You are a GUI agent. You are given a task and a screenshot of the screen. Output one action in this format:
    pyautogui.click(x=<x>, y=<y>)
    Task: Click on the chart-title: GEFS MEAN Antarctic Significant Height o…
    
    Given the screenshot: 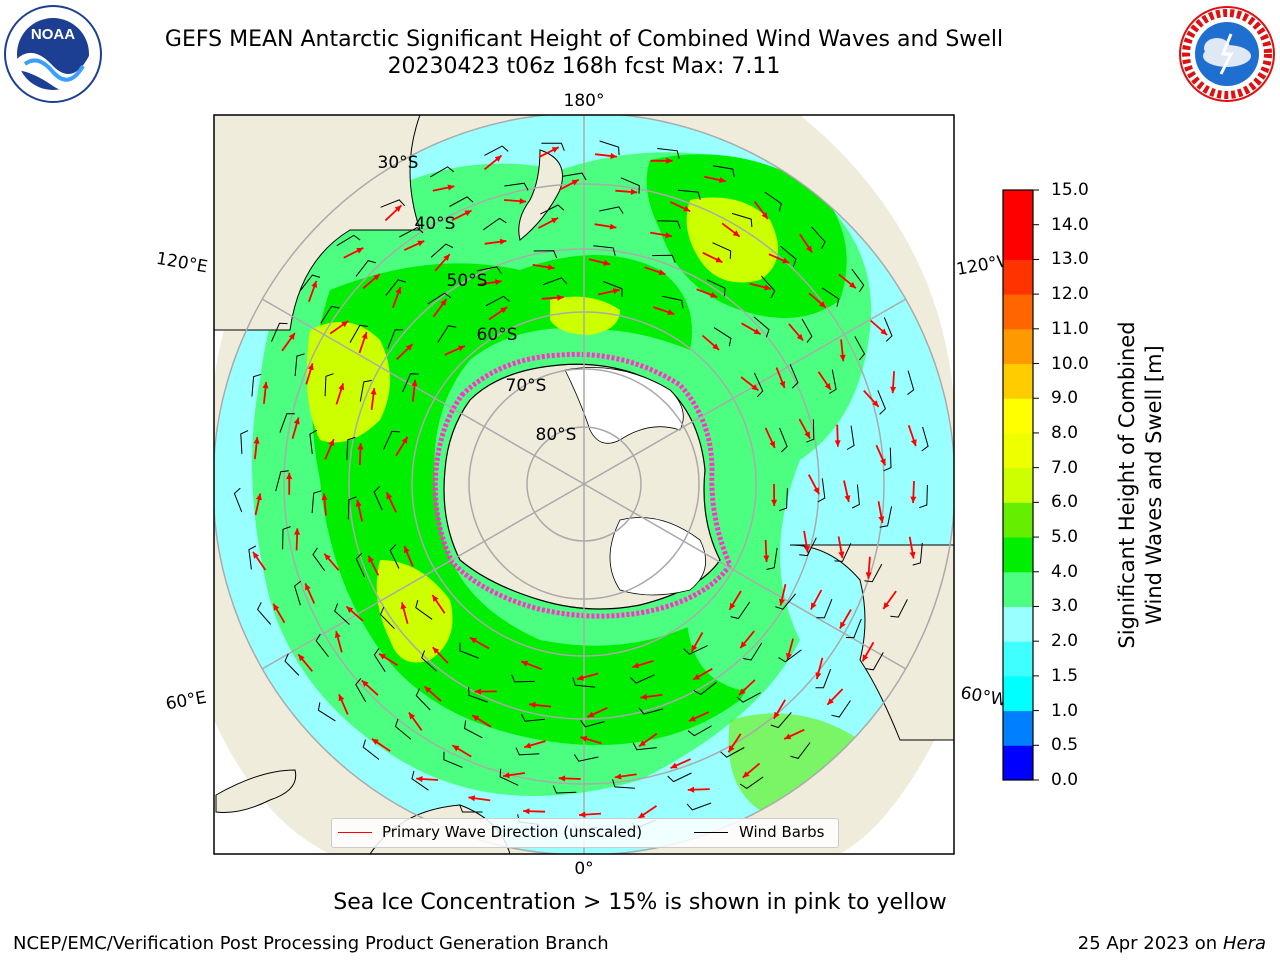 What is the action you would take?
    pyautogui.click(x=584, y=39)
    